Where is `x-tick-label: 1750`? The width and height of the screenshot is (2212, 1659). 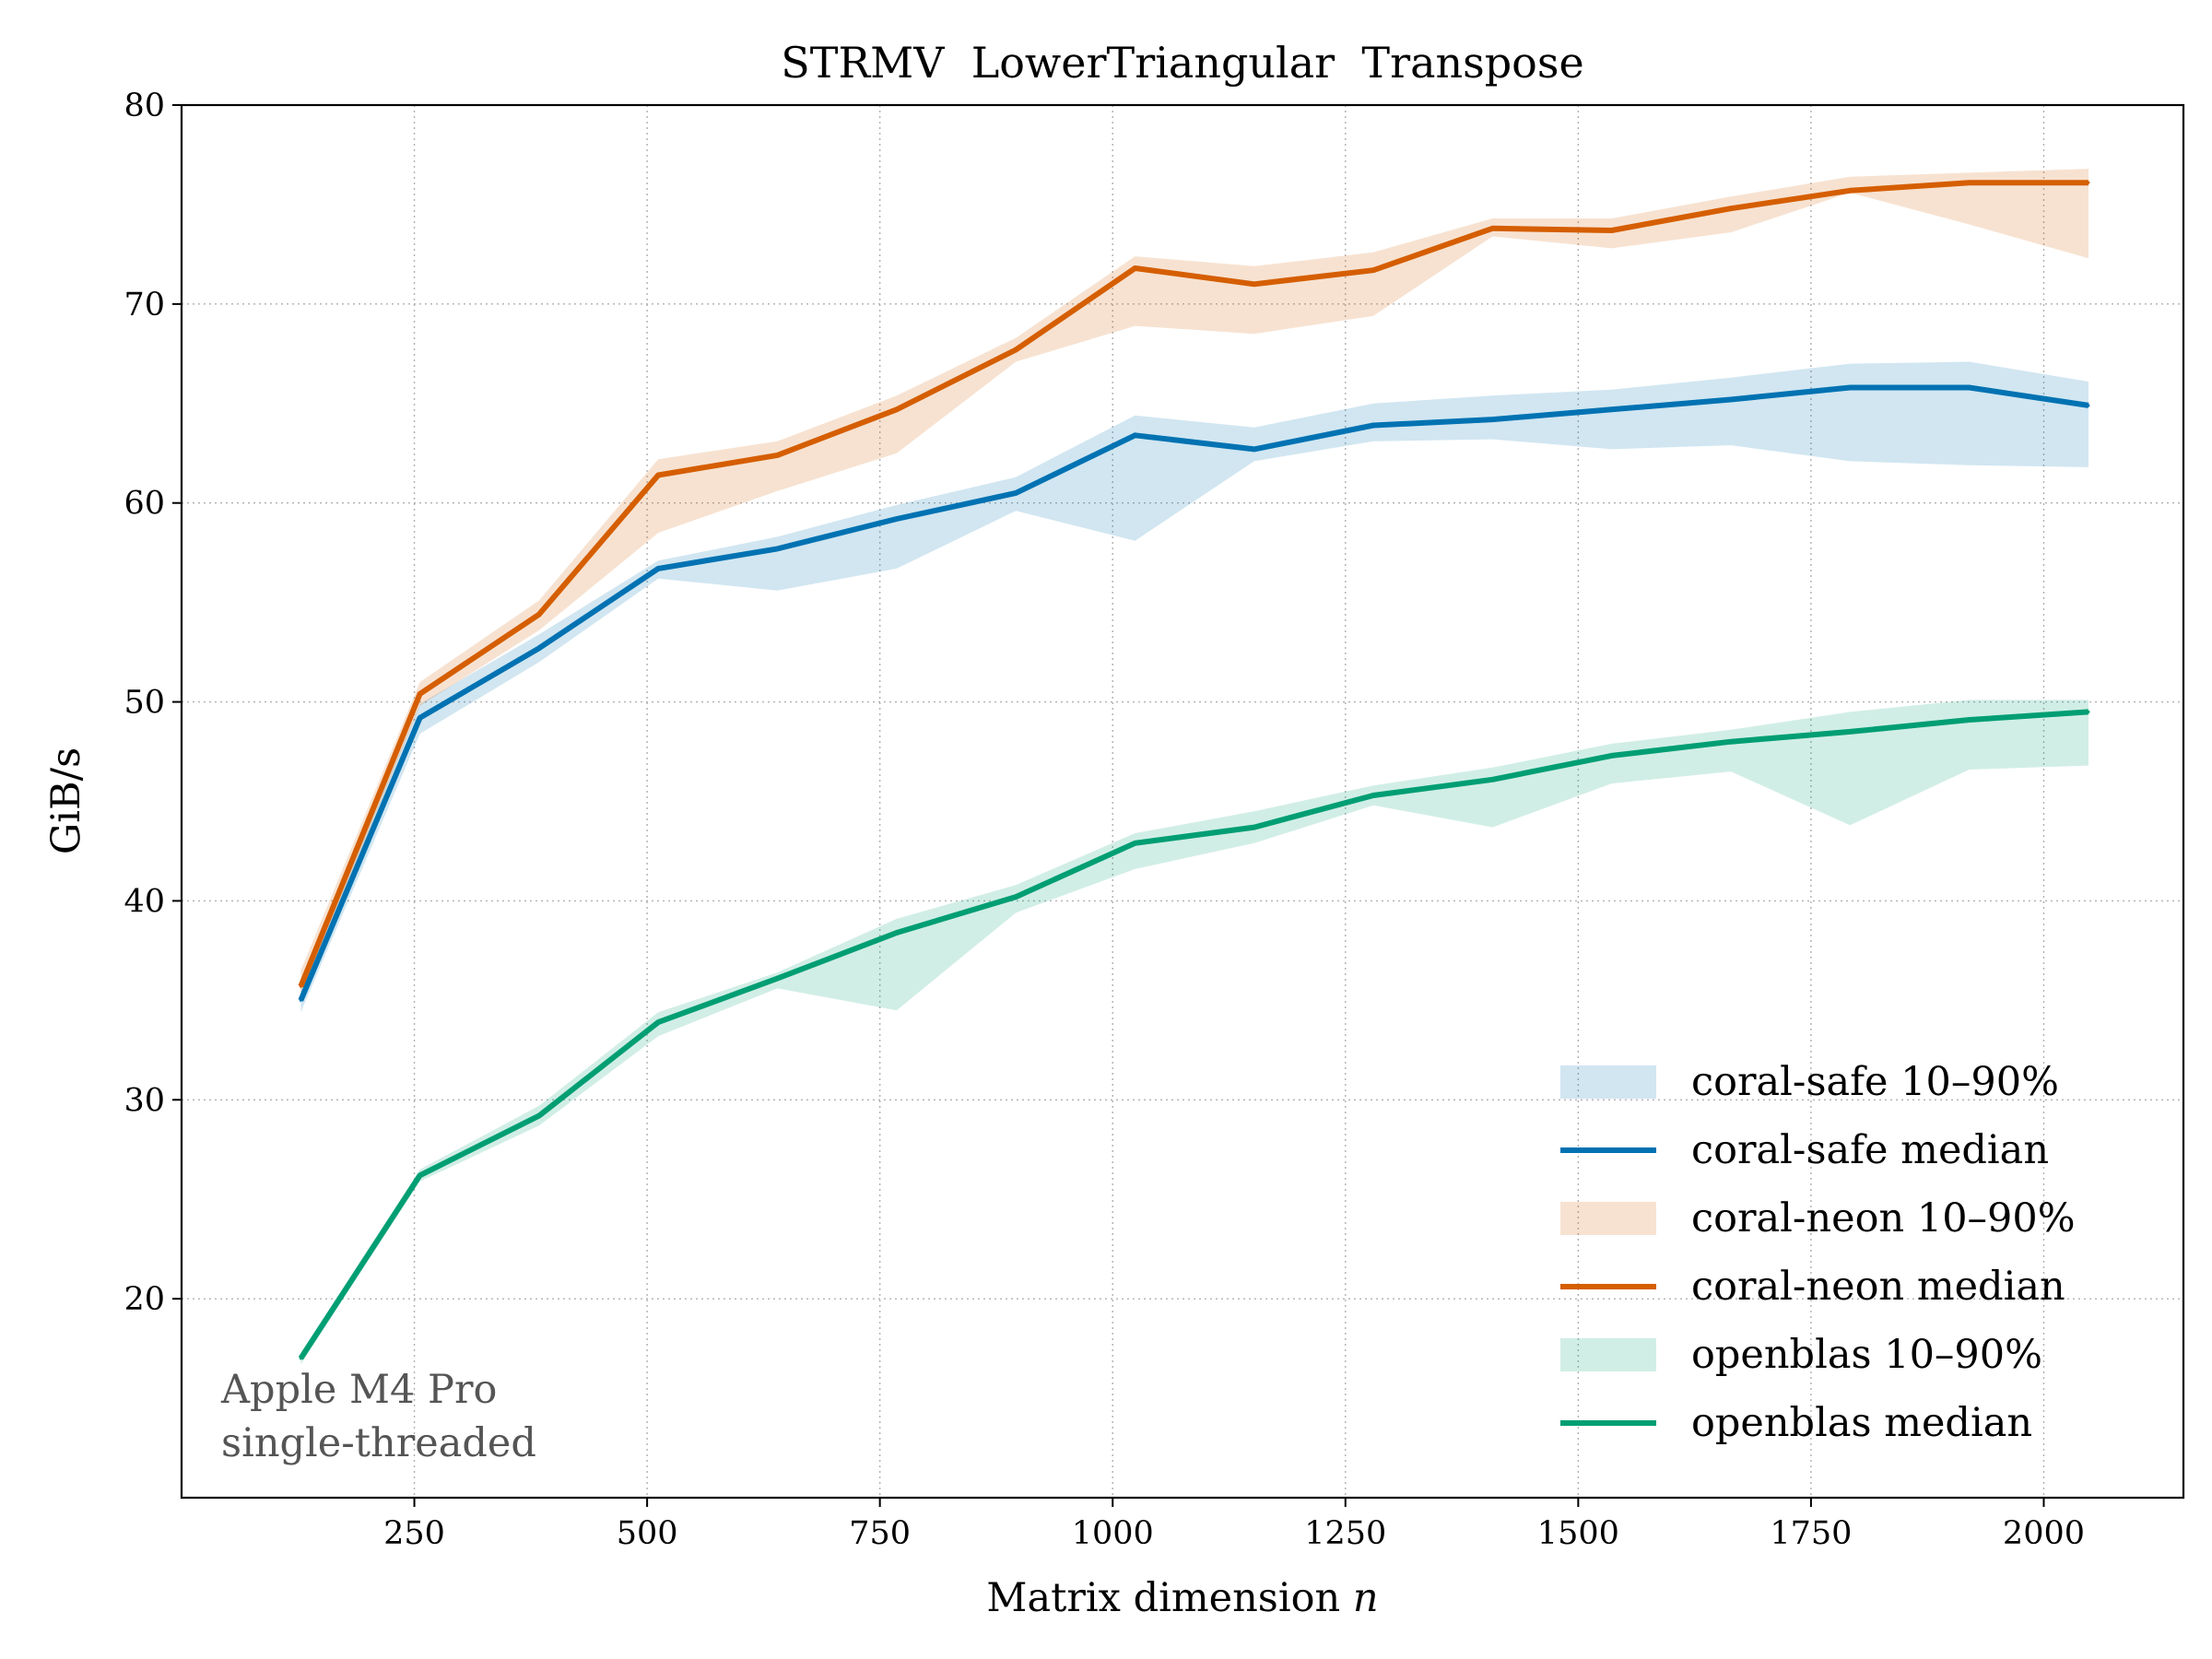 x-tick-label: 1750 is located at coordinates (1811, 1533).